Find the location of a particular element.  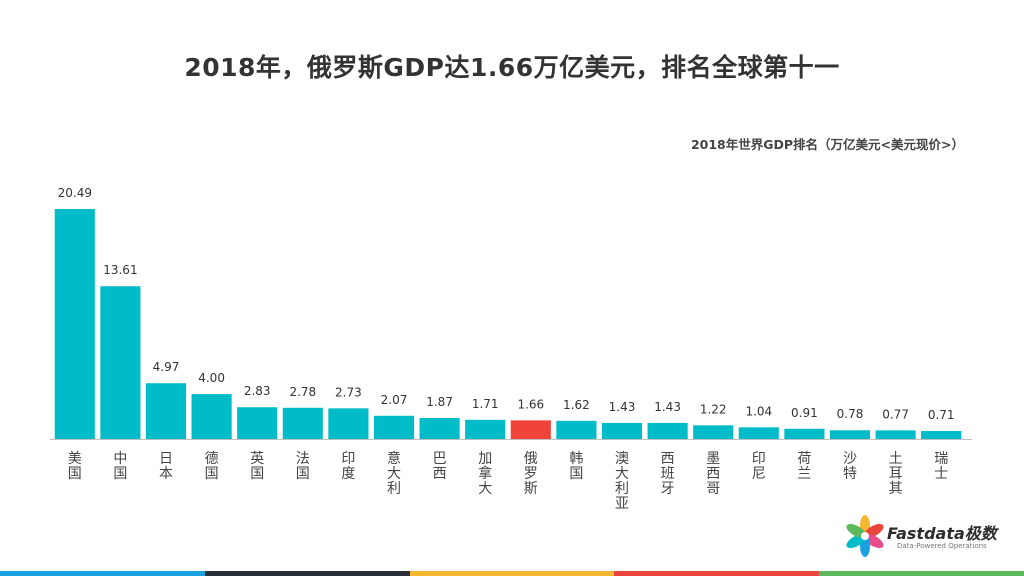

data-label: 1.66 is located at coordinates (530, 404).